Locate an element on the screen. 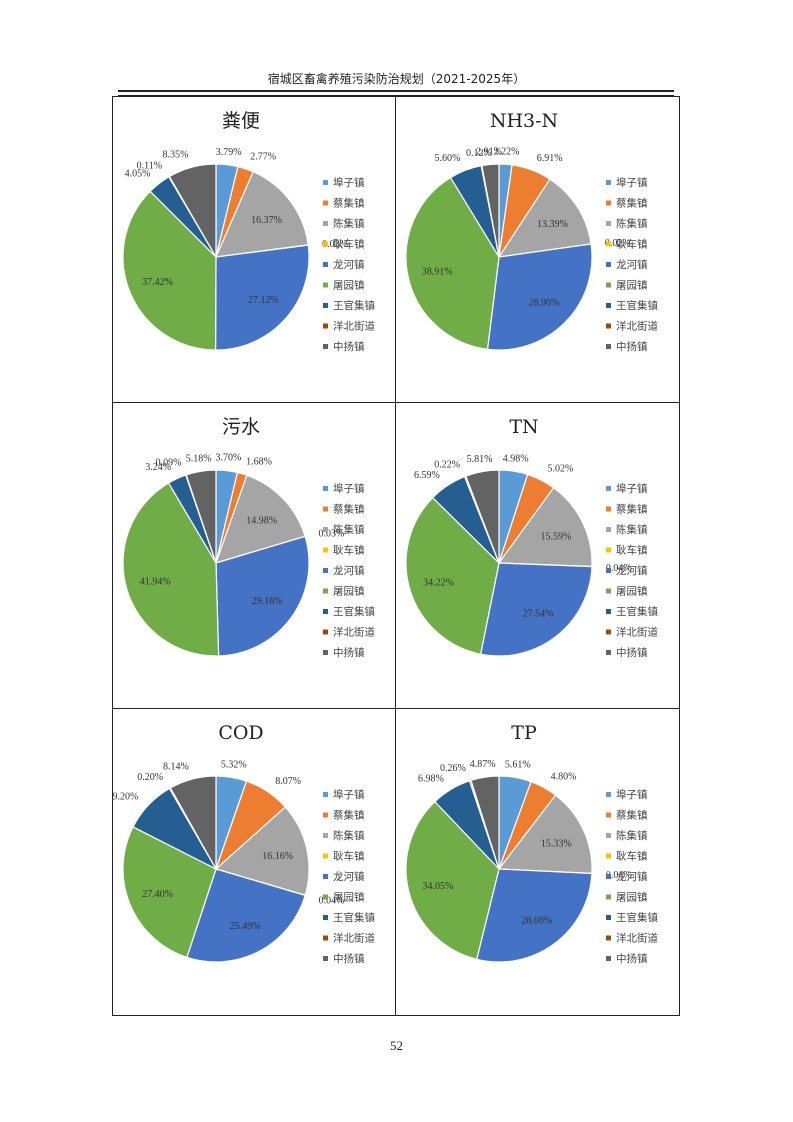 This screenshot has width=793, height=1122. data-label: 14.98% is located at coordinates (261, 520).